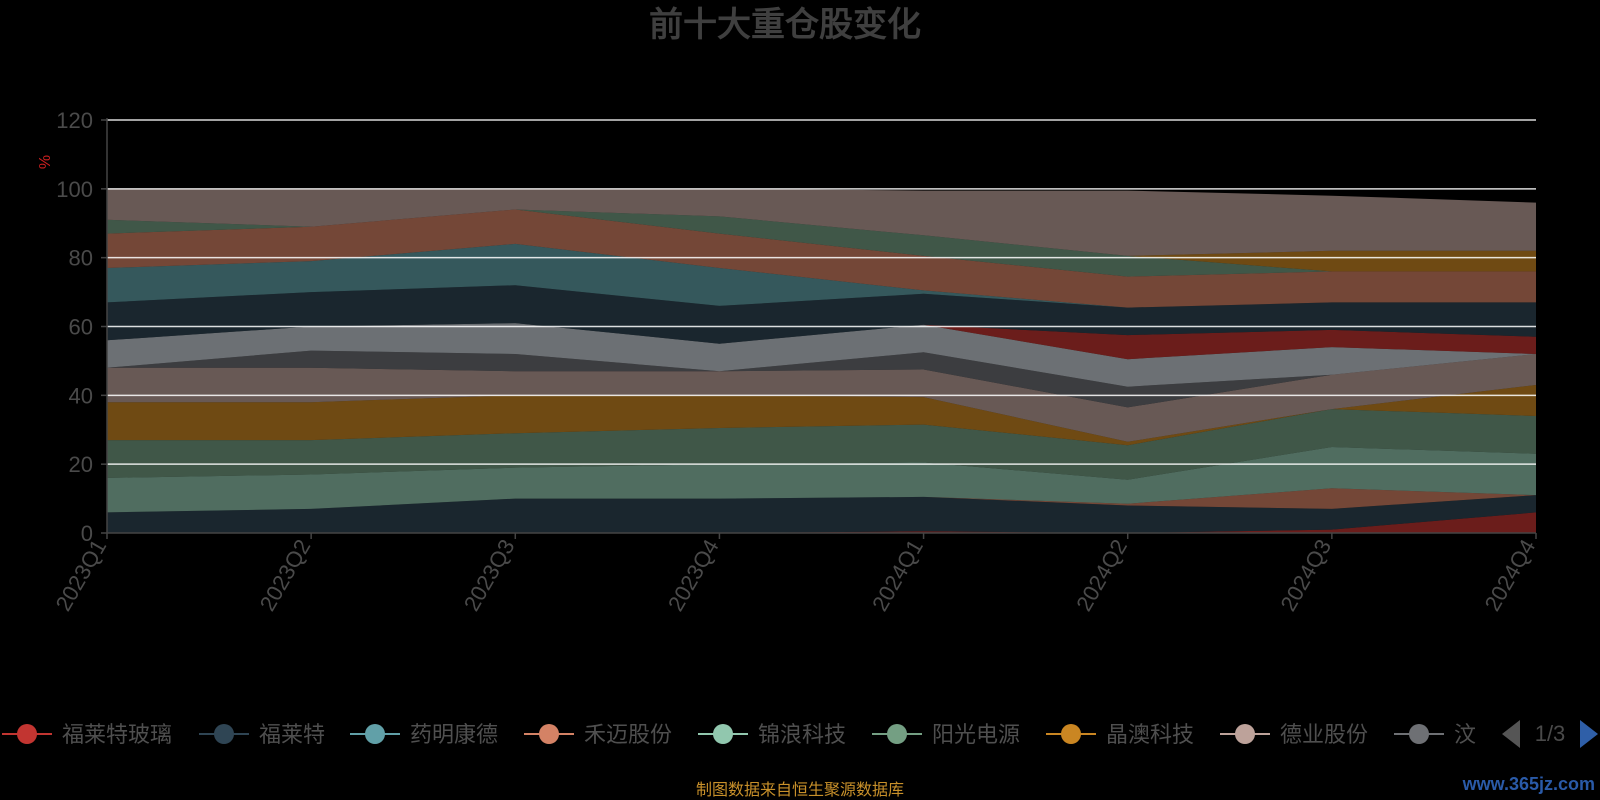 The image size is (1600, 800). I want to click on legend-item: 德业股份, so click(1294, 735).